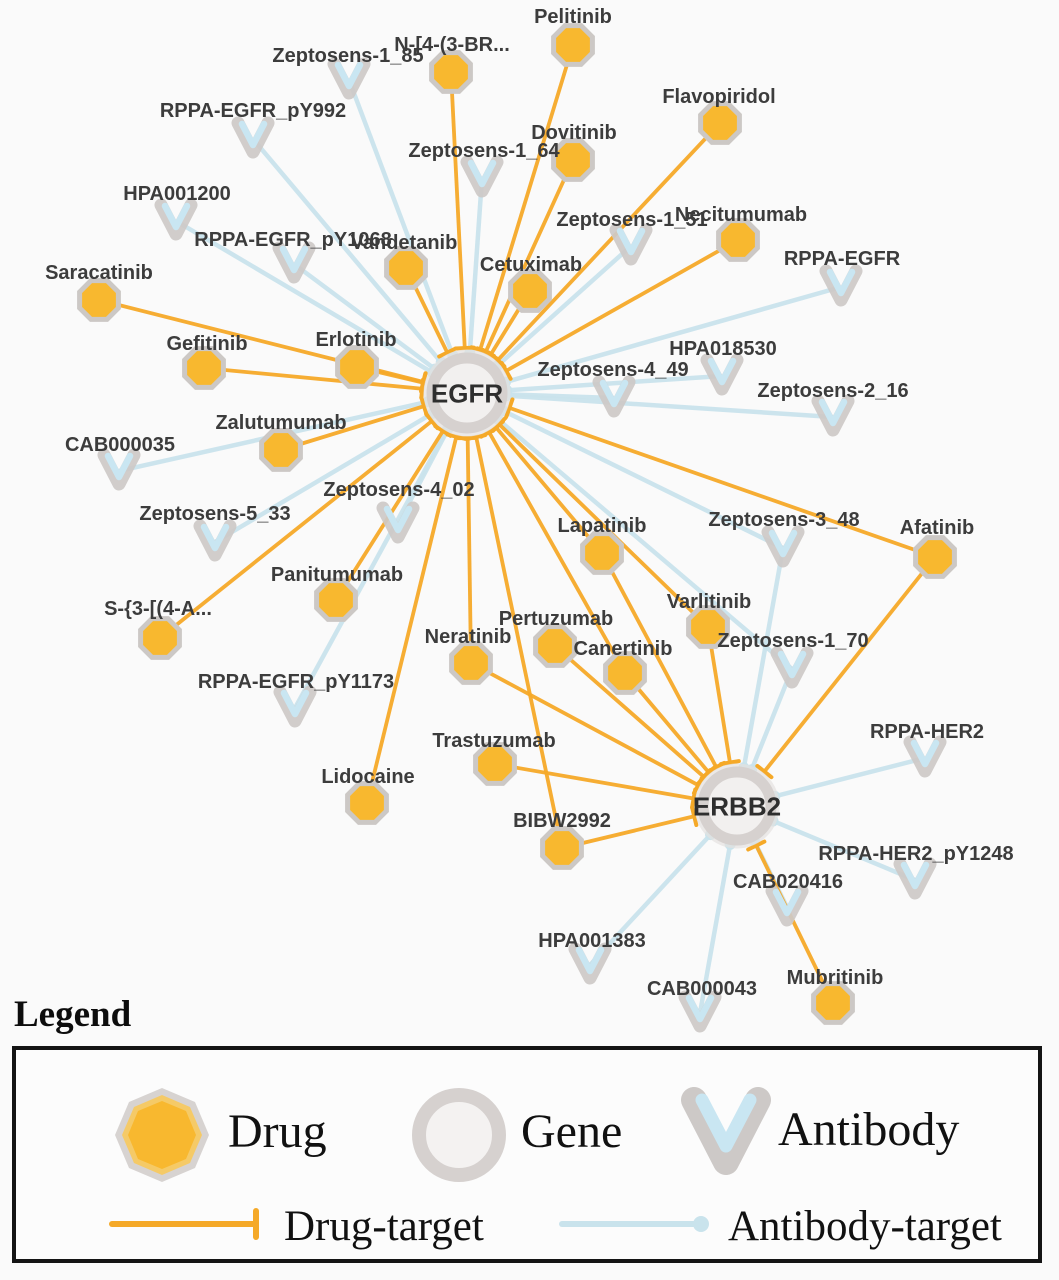 The image size is (1059, 1280). What do you see at coordinates (642, 479) in the screenshot?
I see `antibody-target-edge-zeptosens-3-48-egfr` at bounding box center [642, 479].